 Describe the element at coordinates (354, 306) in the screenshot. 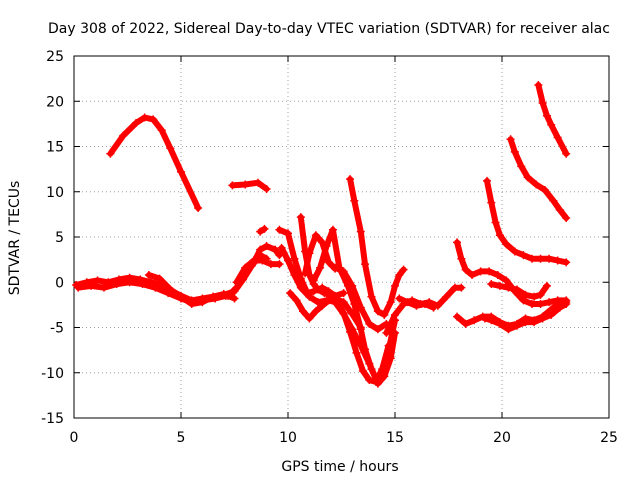

I see `series-arc-n` at that location.